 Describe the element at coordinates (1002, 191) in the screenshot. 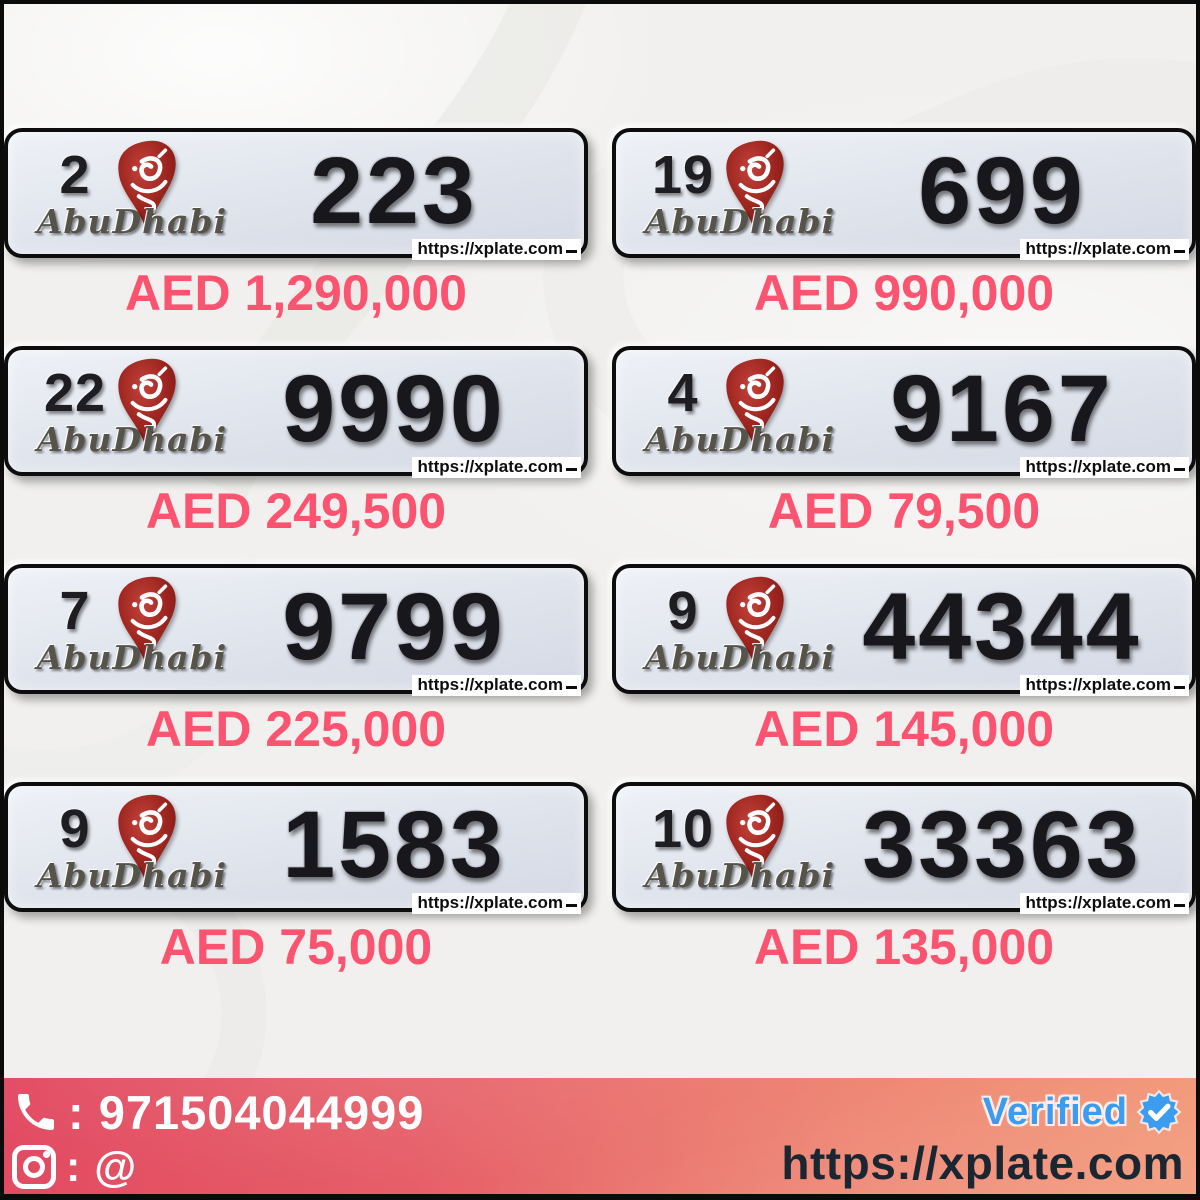

I see `plate-number: 699` at that location.